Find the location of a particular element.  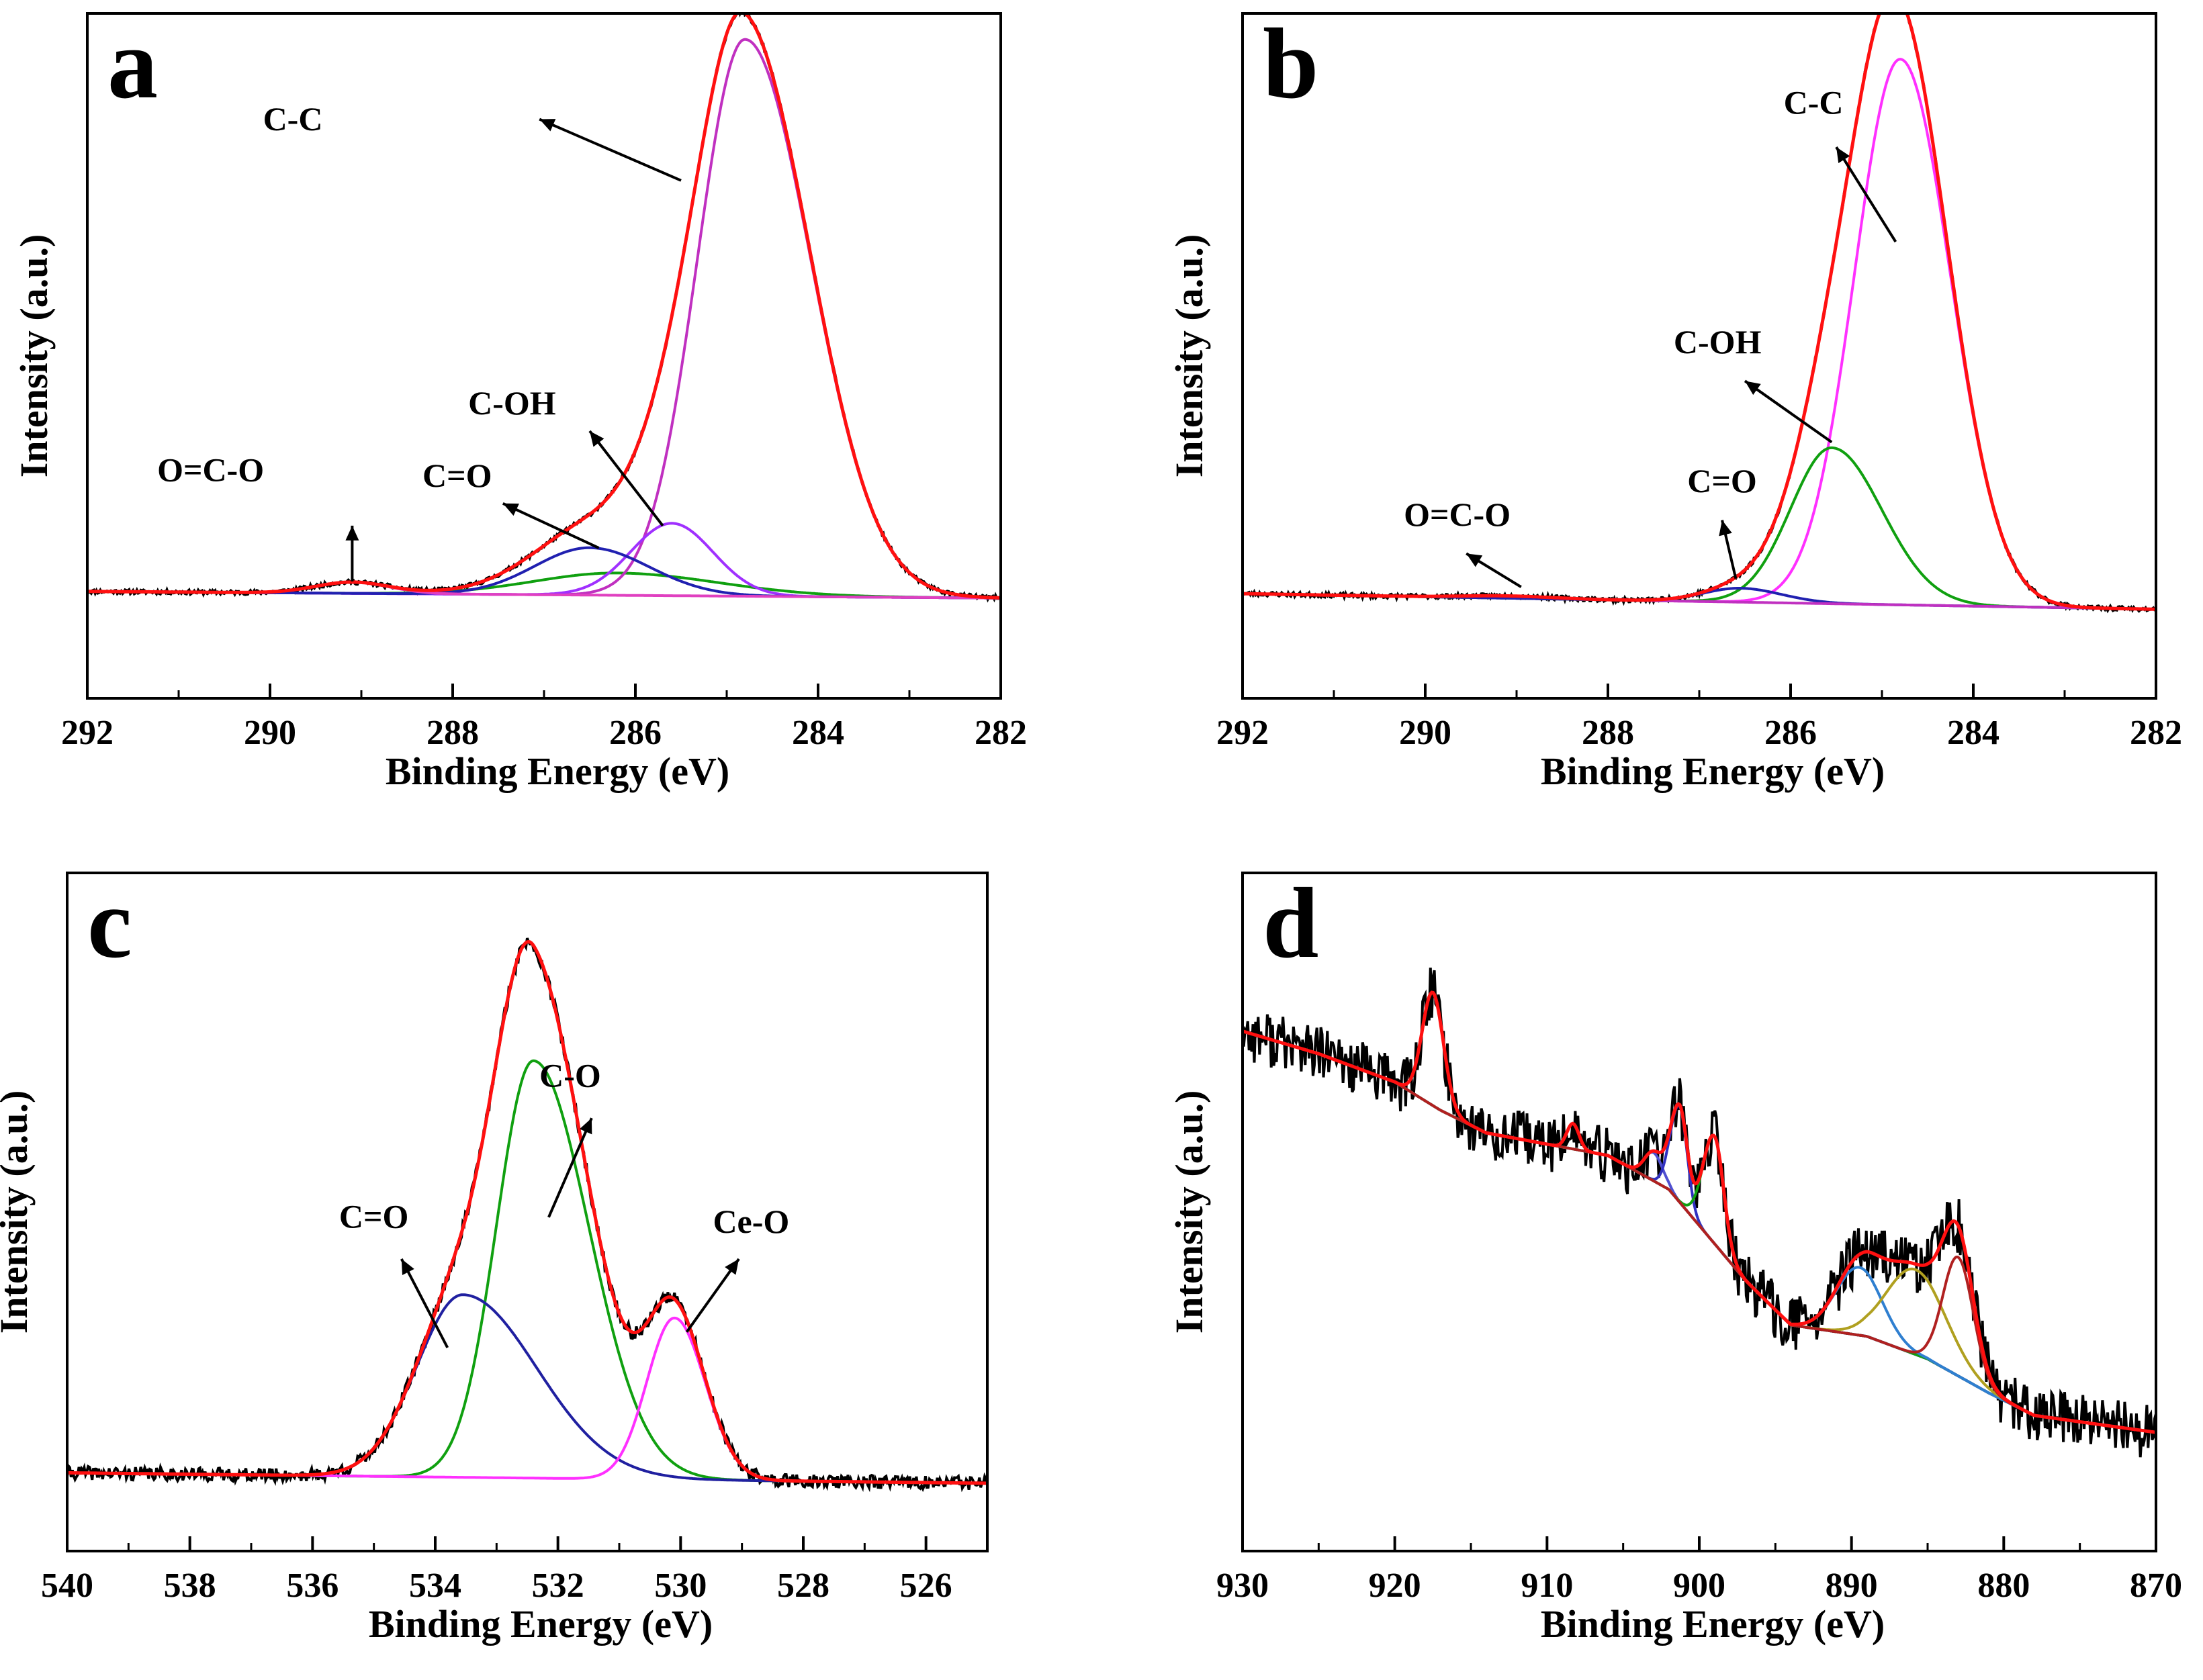

x-tick-label: 536 is located at coordinates (312, 1586).